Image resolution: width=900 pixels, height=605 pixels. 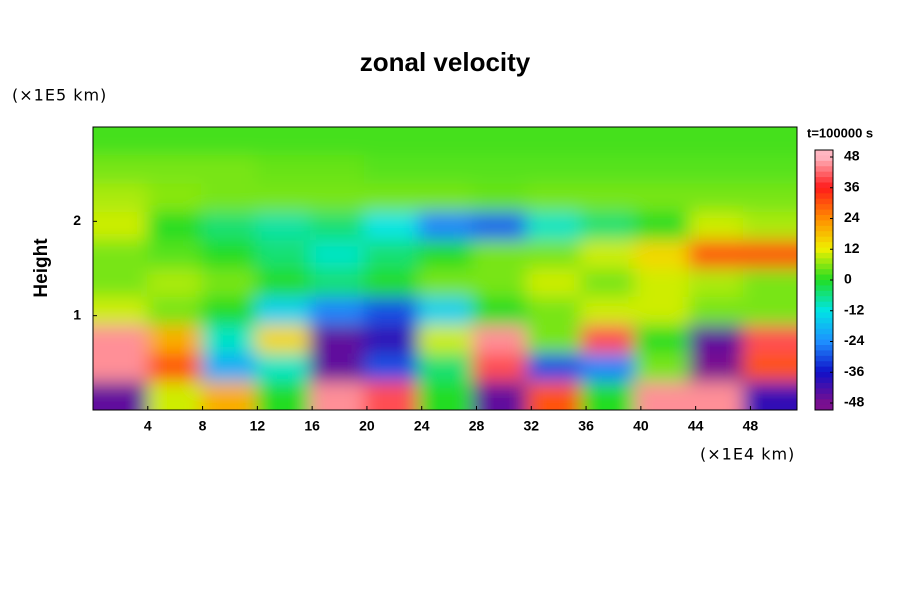 I want to click on colorbar-tick-label: -24, so click(x=854, y=340).